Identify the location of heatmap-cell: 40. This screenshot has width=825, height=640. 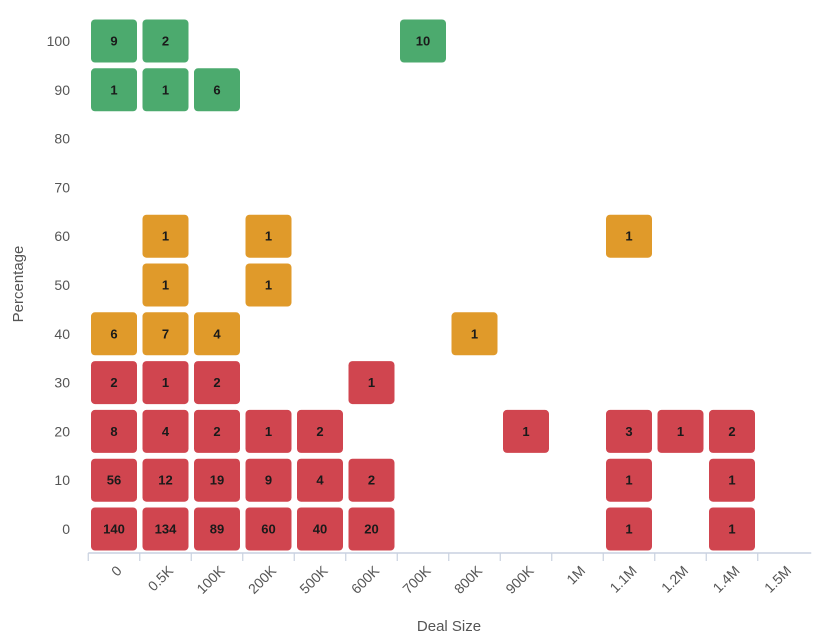
(320, 529).